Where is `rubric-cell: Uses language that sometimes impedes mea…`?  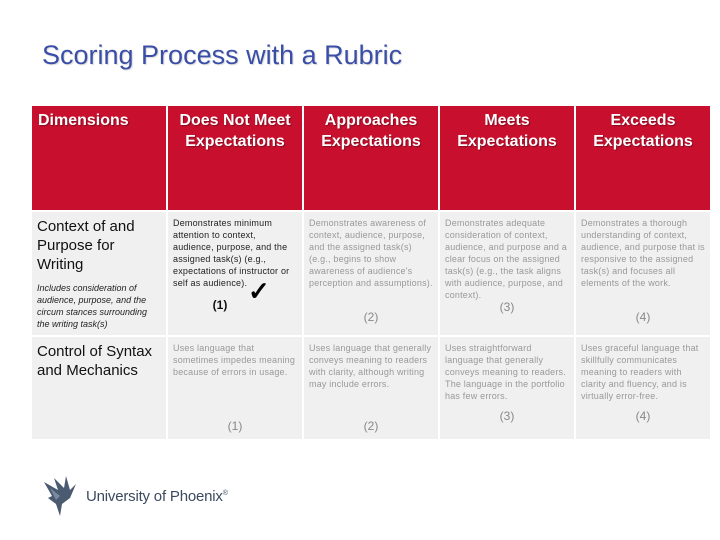
rubric-cell: Uses language that sometimes impedes mea… is located at coordinates (235, 388).